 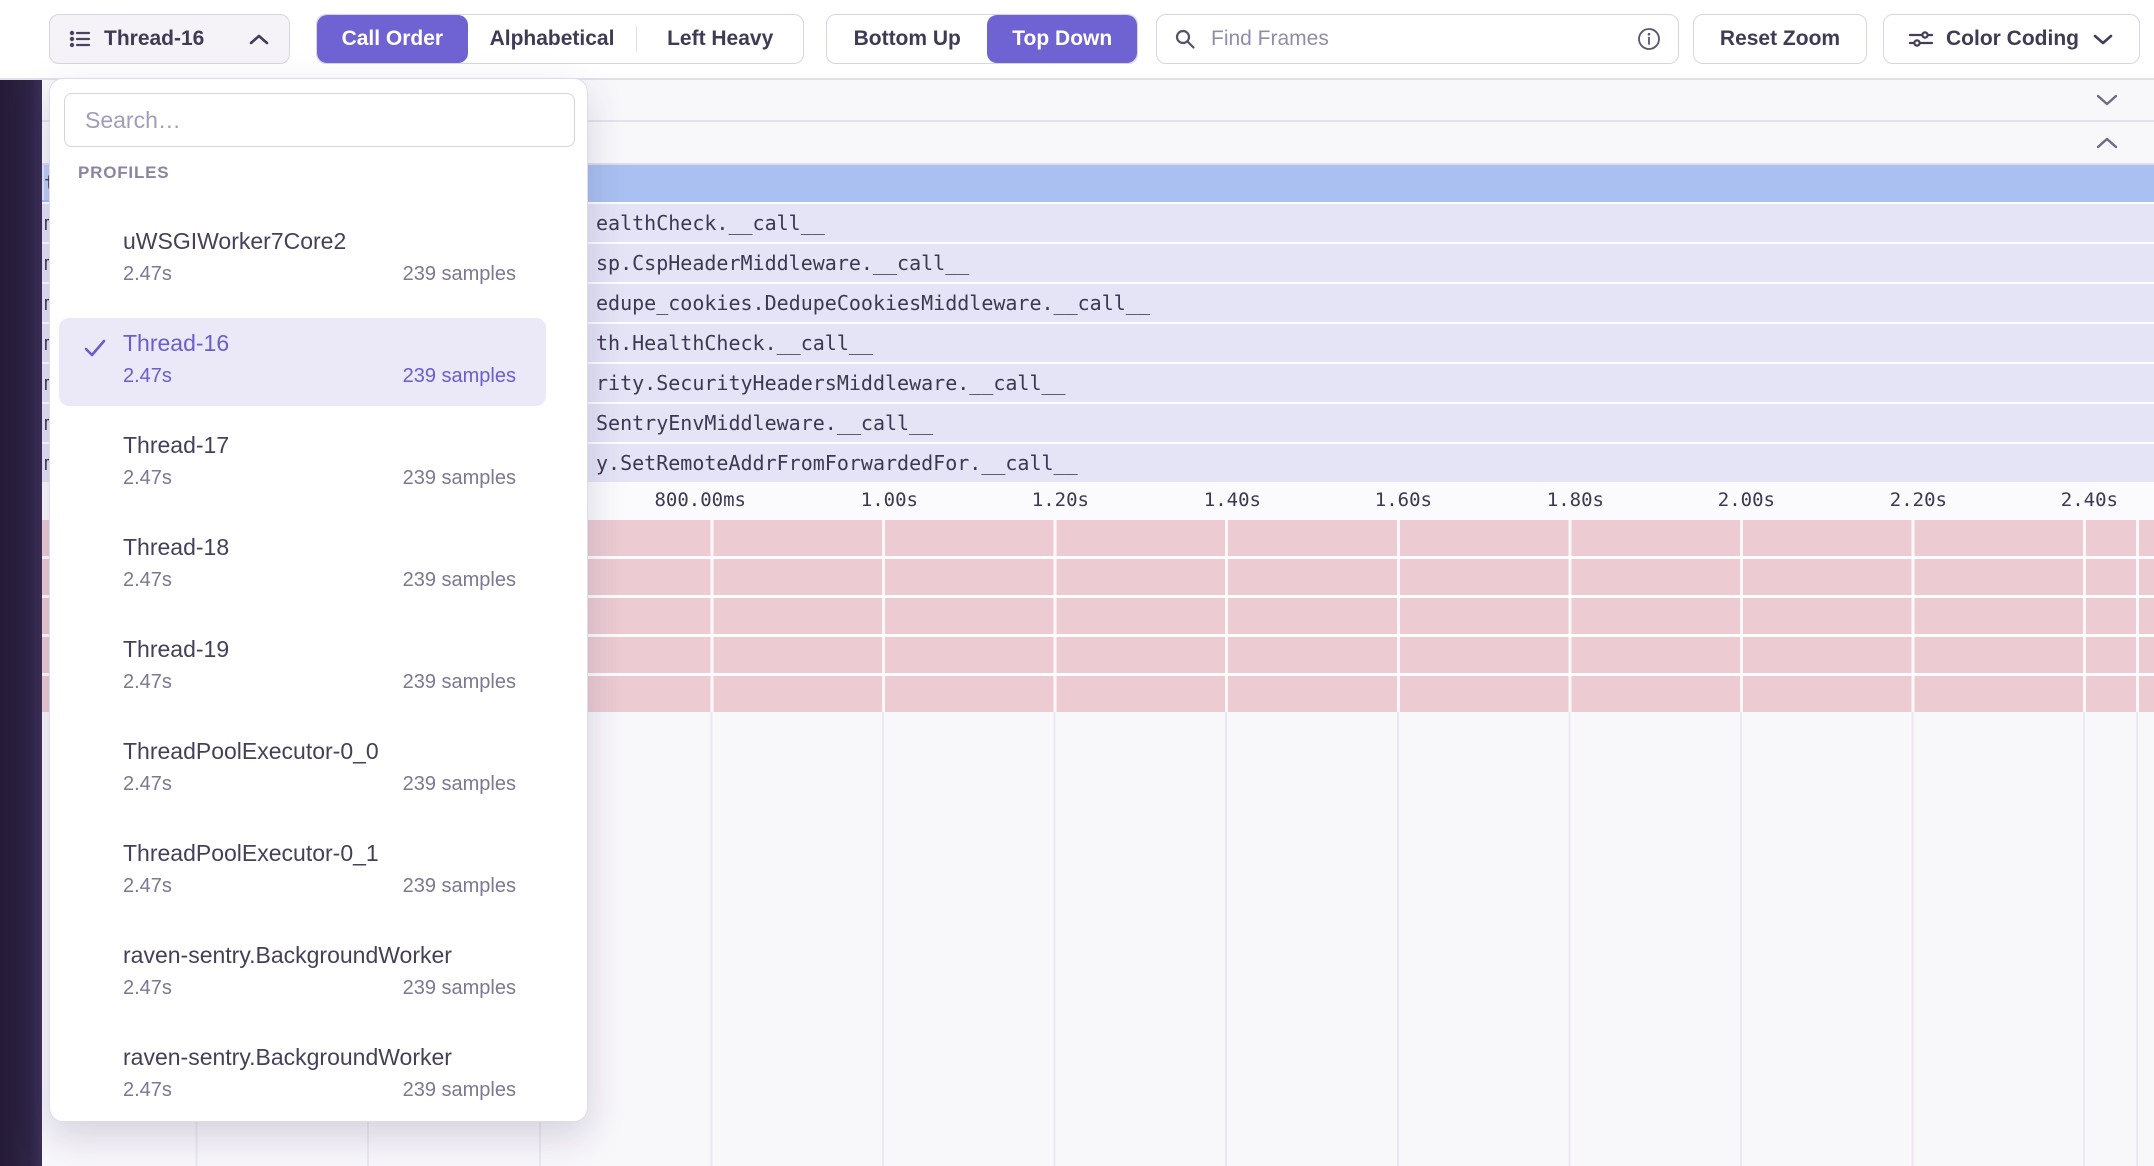 What do you see at coordinates (1403, 500) in the screenshot?
I see `axis-tick-label: 1.60s` at bounding box center [1403, 500].